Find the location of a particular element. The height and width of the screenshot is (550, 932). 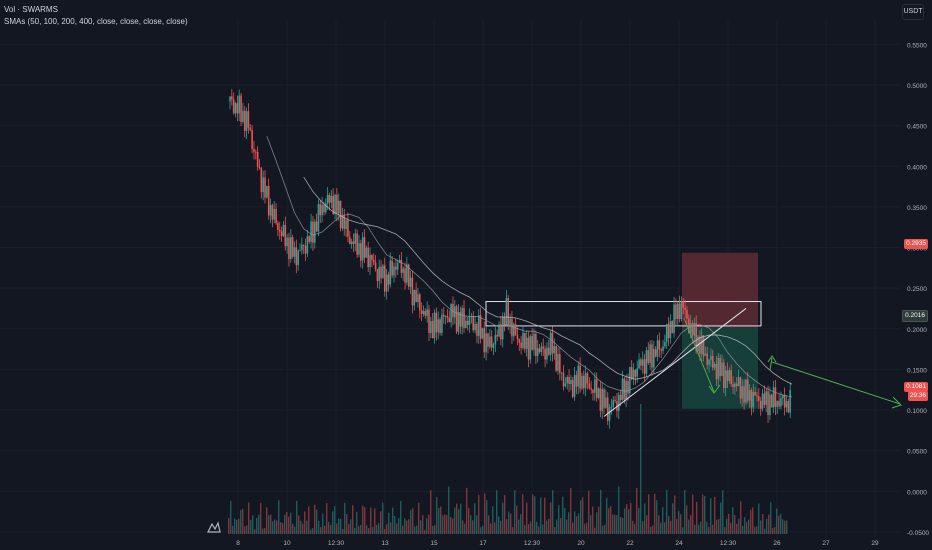

x-tick-label: 12:30 is located at coordinates (728, 543).